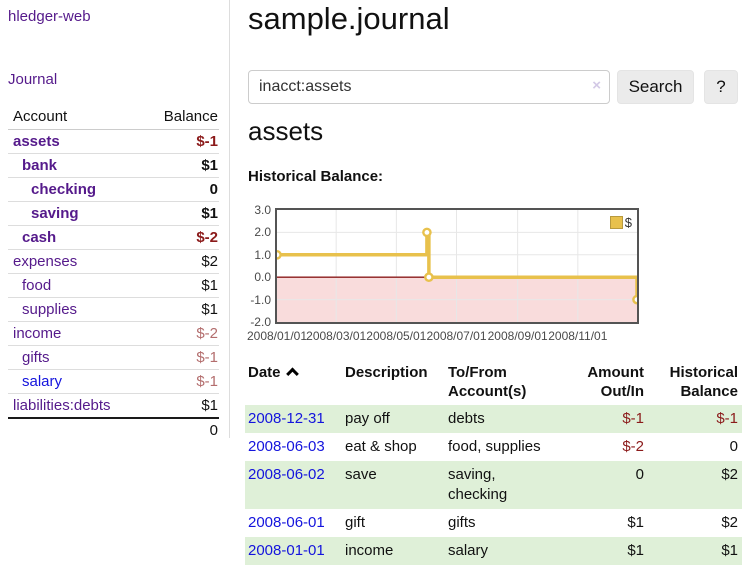 The height and width of the screenshot is (582, 742). What do you see at coordinates (45, 261) in the screenshot?
I see `account-link-expenses: expenses` at bounding box center [45, 261].